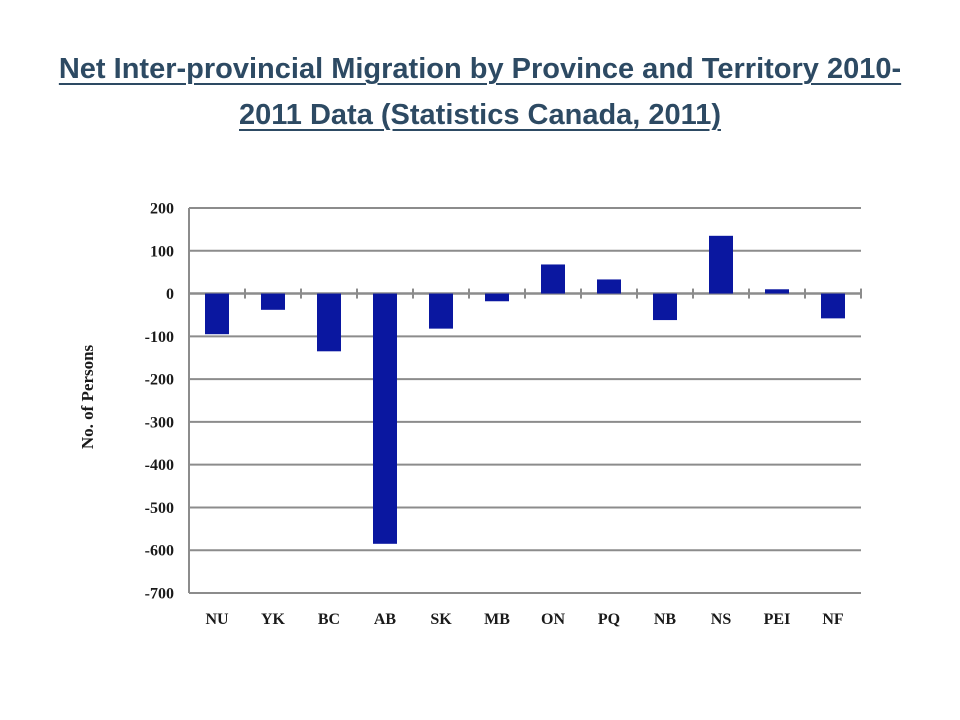 Image resolution: width=960 pixels, height=720 pixels. I want to click on x-tick-label: BC, so click(329, 619).